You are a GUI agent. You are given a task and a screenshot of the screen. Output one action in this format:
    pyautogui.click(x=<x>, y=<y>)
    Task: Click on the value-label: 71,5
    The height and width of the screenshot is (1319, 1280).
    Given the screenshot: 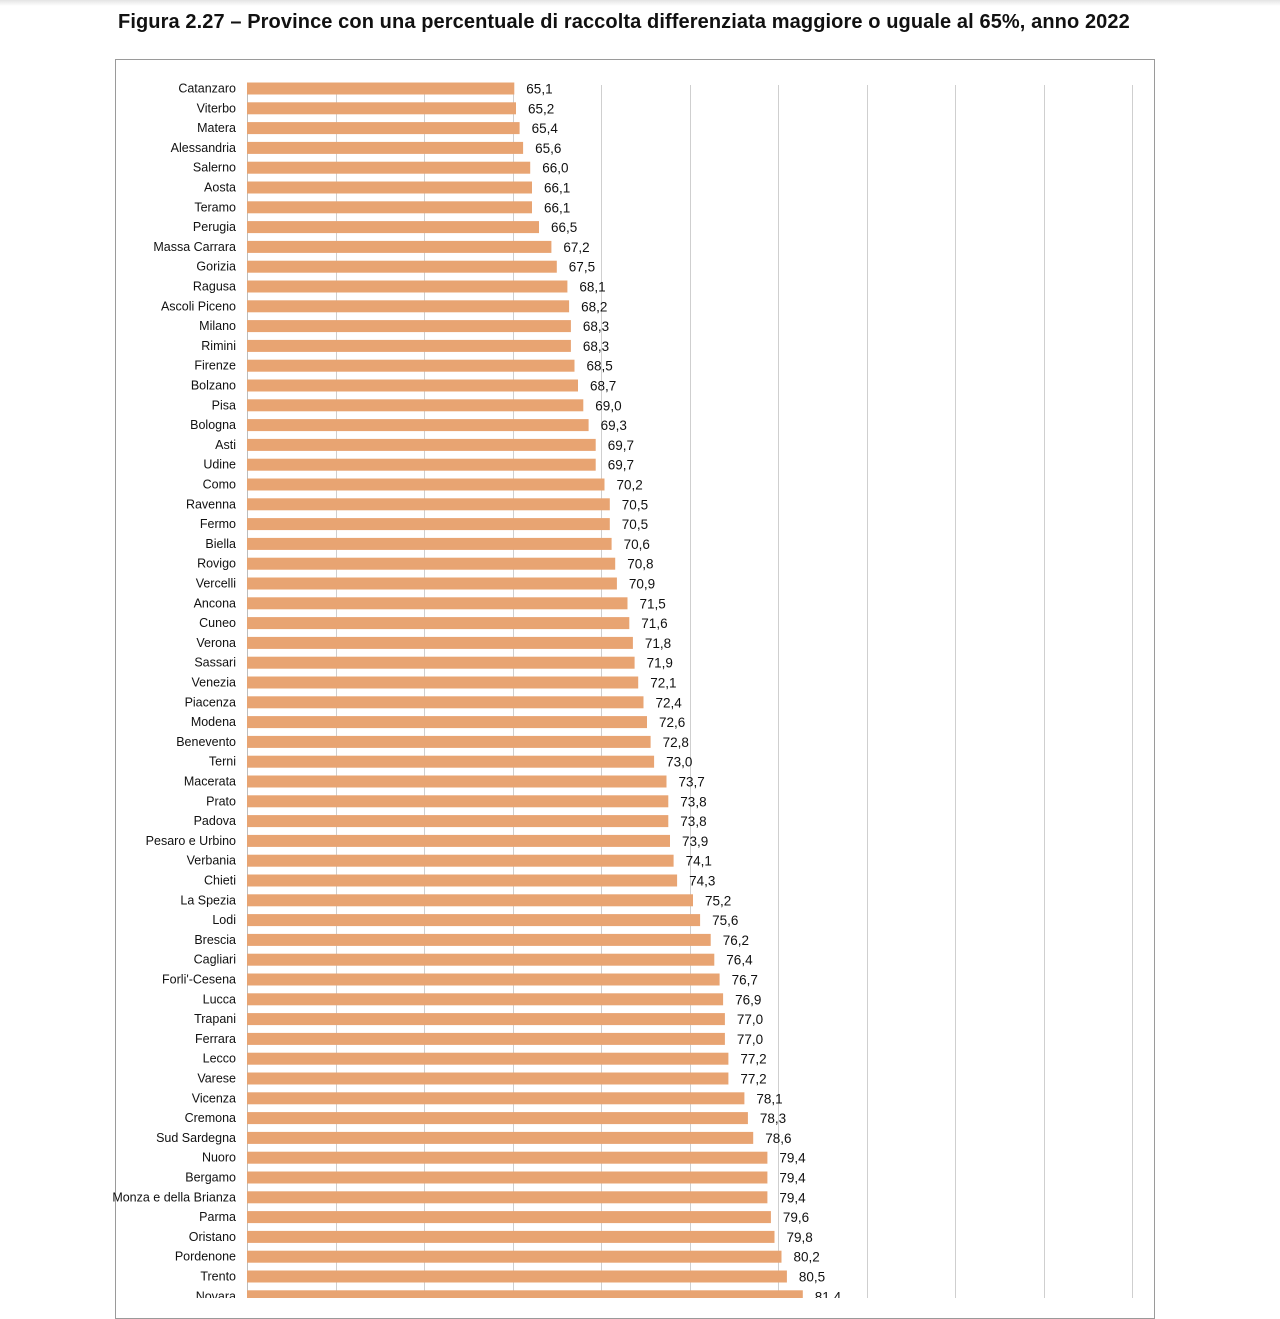 What is the action you would take?
    pyautogui.click(x=653, y=603)
    